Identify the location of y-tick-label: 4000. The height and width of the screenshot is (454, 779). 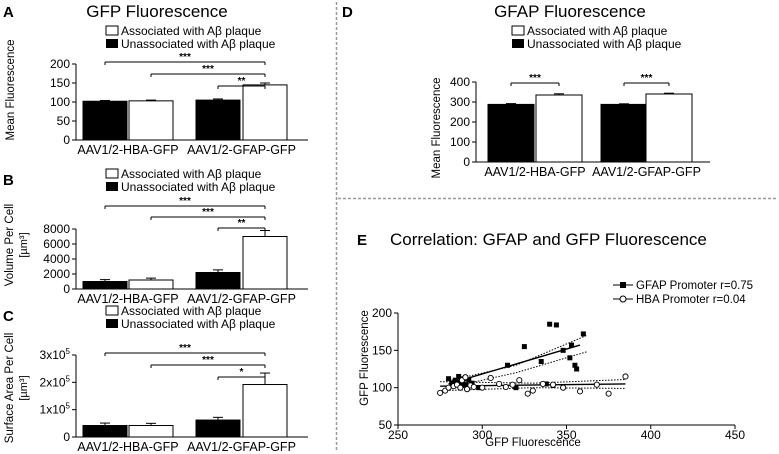
(56, 259).